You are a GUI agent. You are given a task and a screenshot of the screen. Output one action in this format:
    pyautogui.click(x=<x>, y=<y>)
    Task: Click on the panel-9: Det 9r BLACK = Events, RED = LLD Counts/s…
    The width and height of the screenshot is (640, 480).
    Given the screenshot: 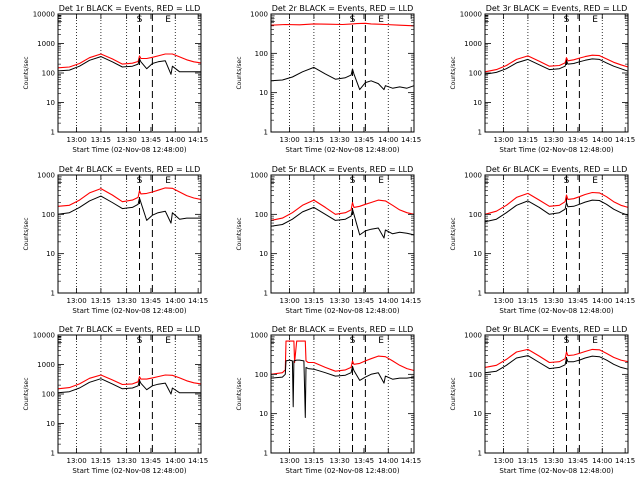 What is the action you would take?
    pyautogui.click(x=542, y=400)
    